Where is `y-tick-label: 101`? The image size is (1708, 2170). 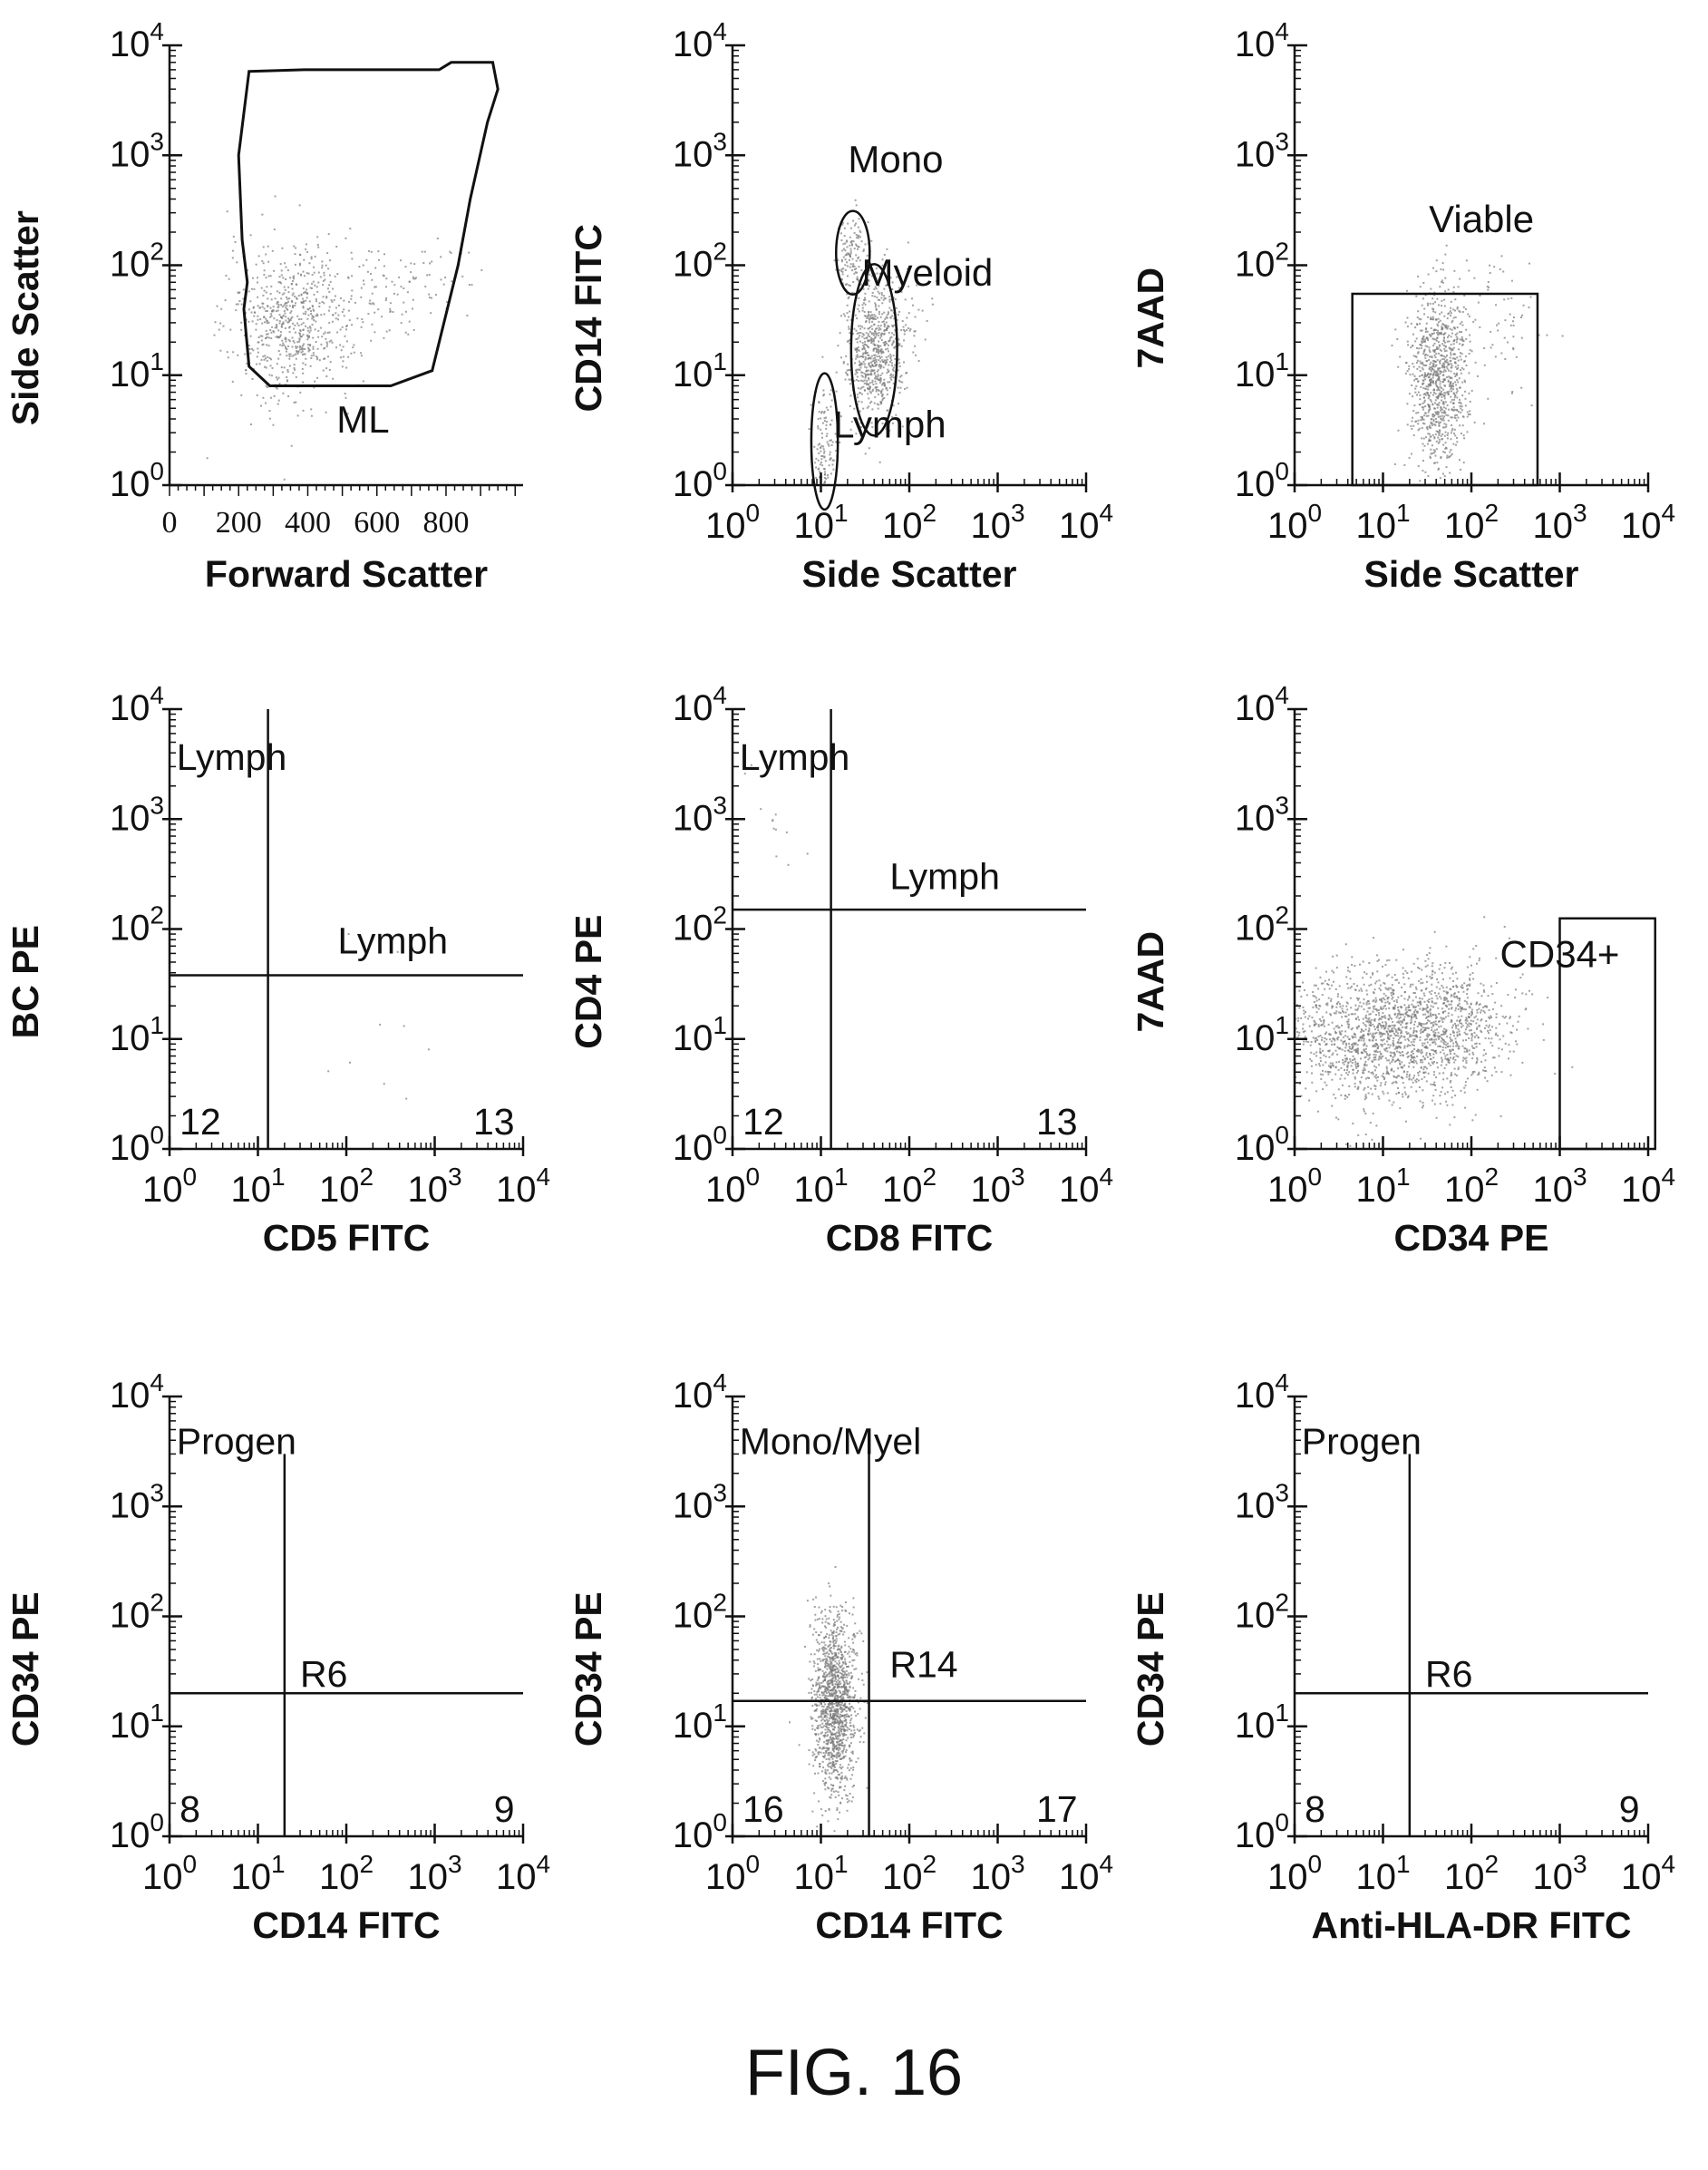
y-tick-label: 101 is located at coordinates (137, 370).